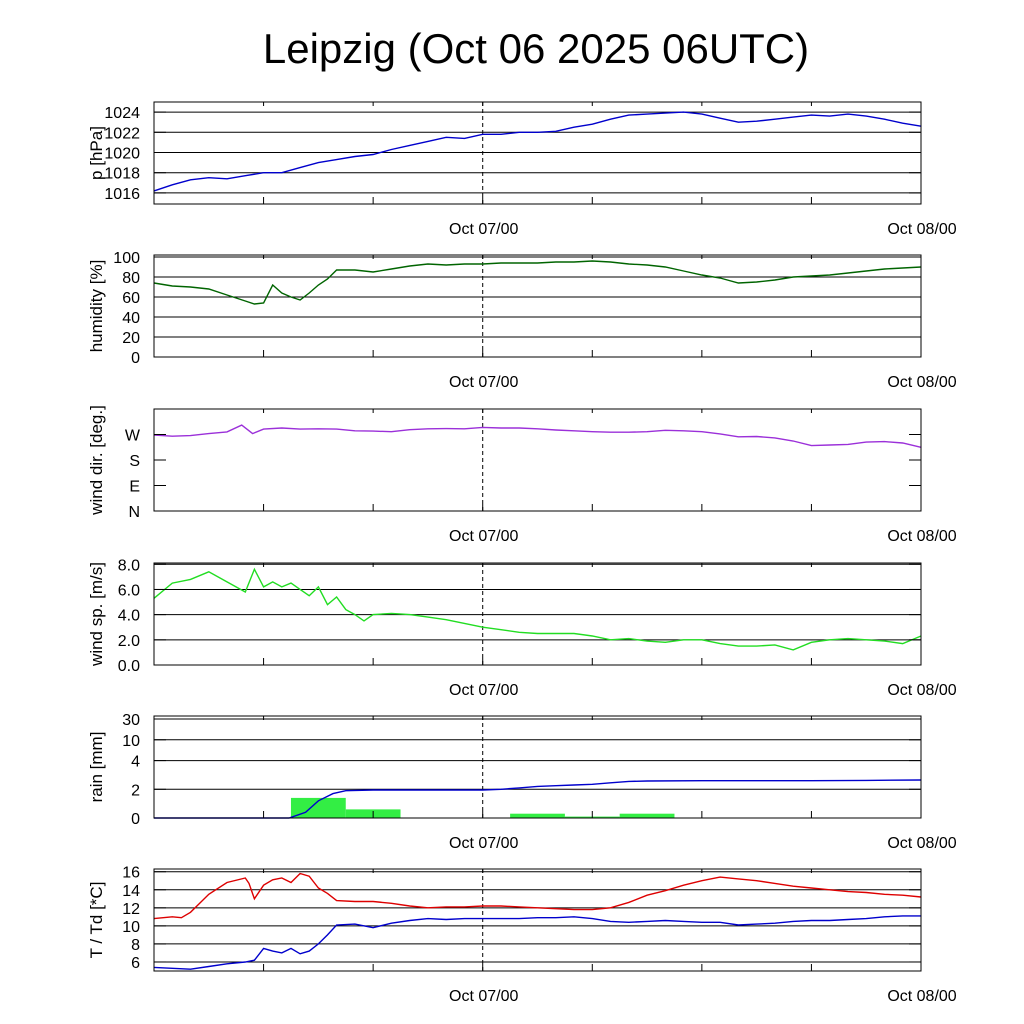  I want to click on y-tick-label: 14, so click(131, 891).